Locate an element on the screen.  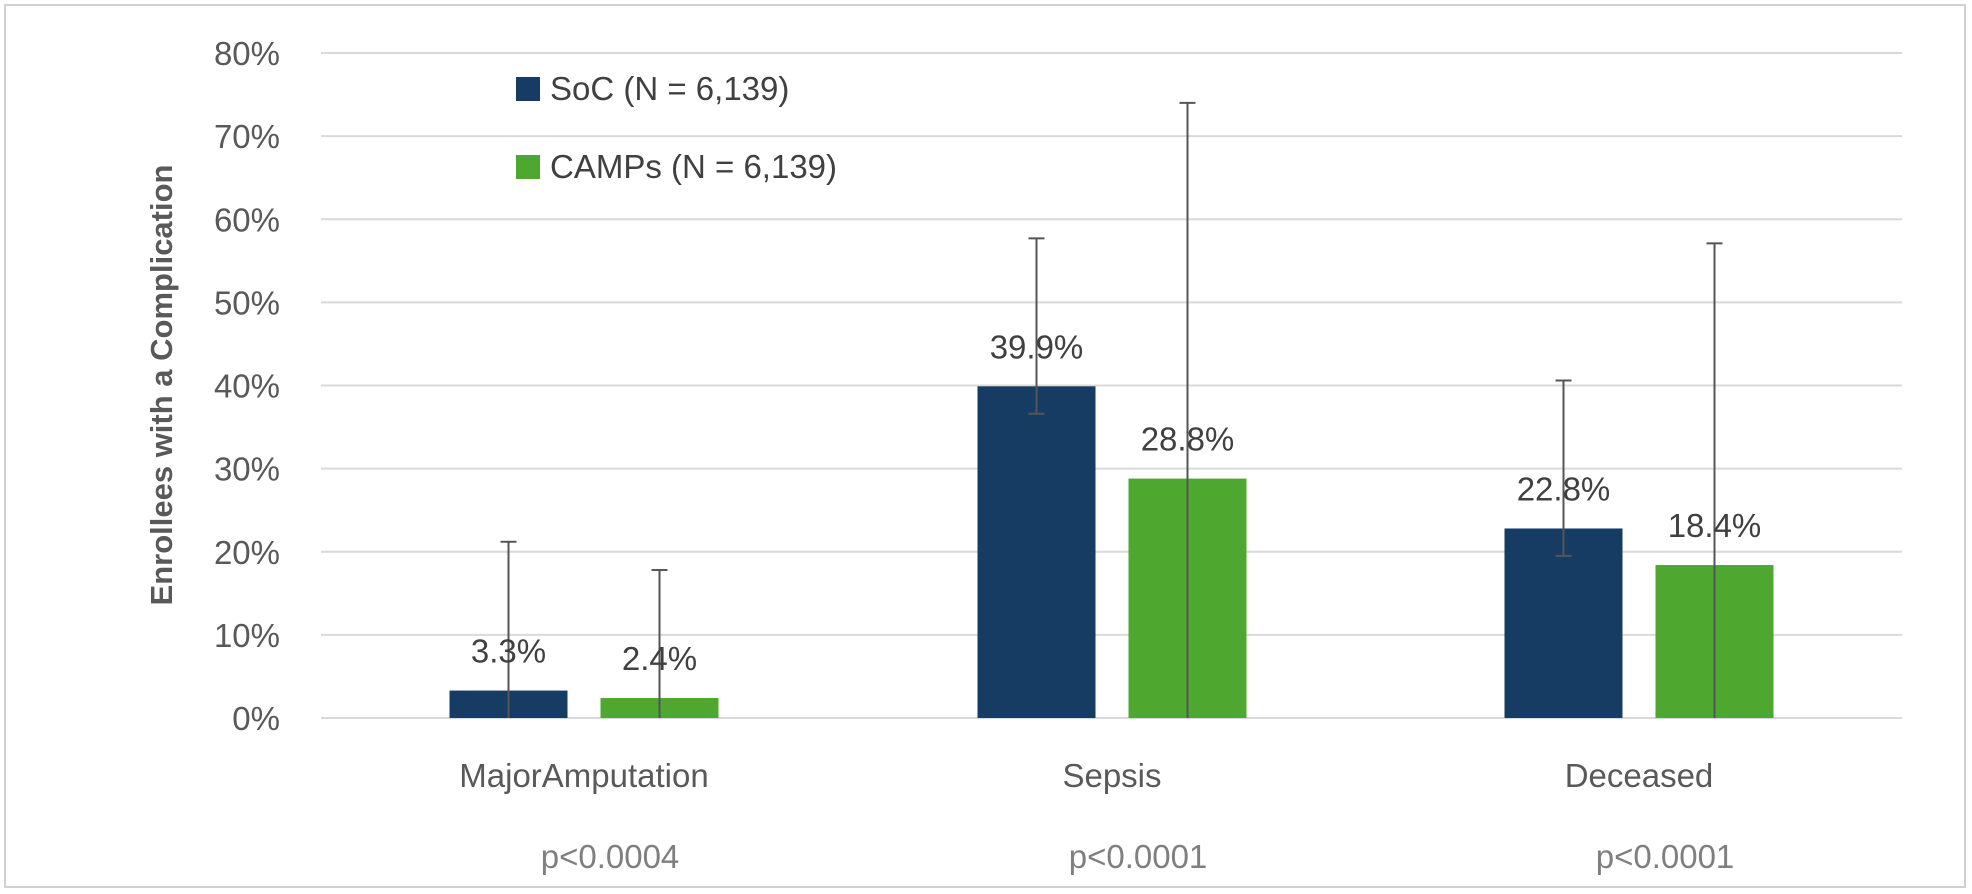
legend: SoC (N = 6,139) CAMPs (N = 6,139) is located at coordinates (676, 127).